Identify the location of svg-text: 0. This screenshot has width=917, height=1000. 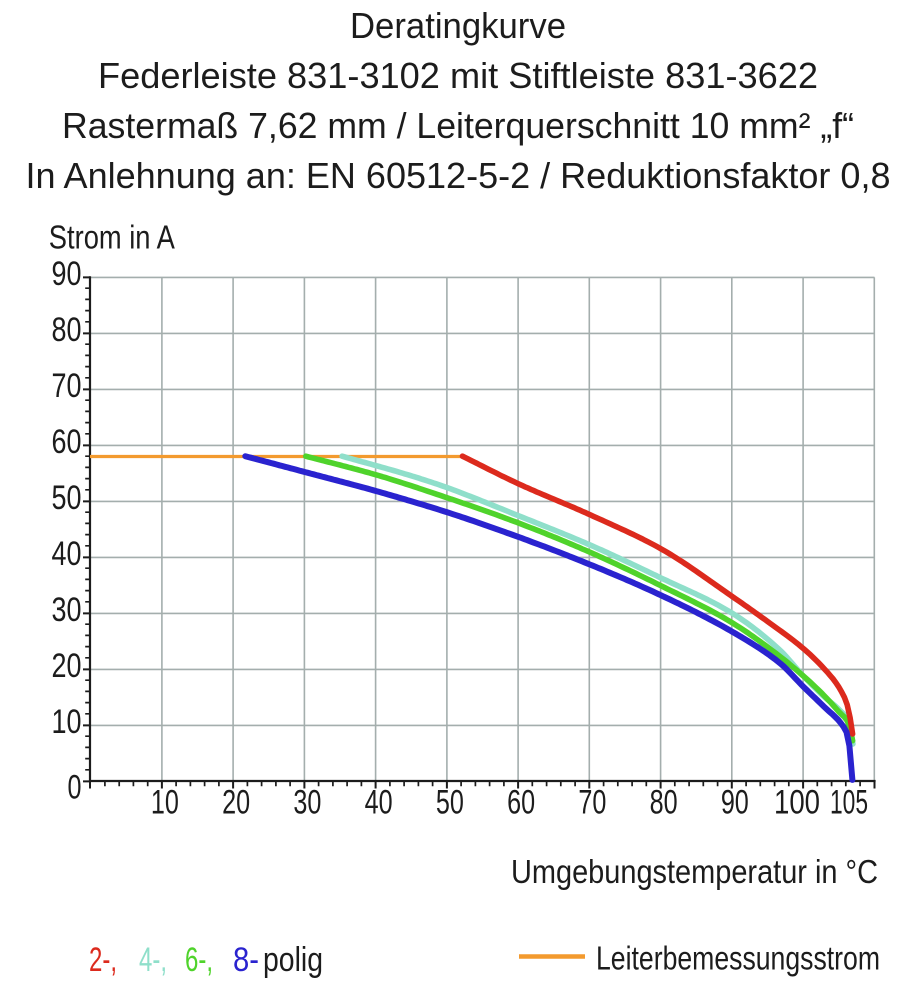
(75, 788).